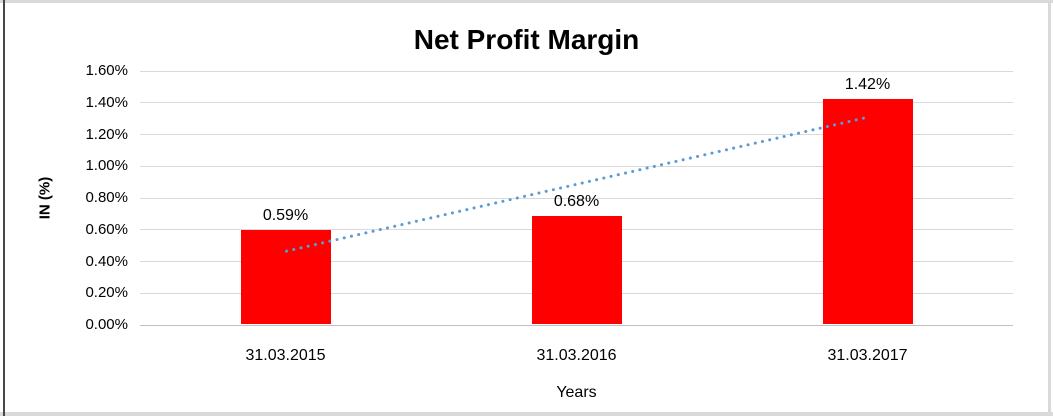  What do you see at coordinates (576, 355) in the screenshot?
I see `x-tick-label: 31.03.2016` at bounding box center [576, 355].